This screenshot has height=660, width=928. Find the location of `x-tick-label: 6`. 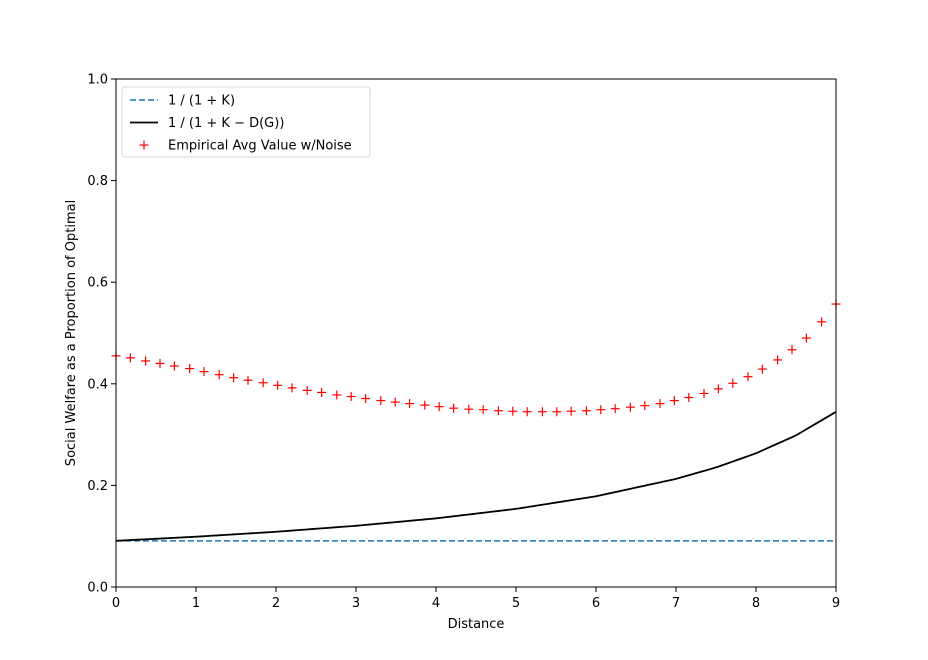

x-tick-label: 6 is located at coordinates (596, 603).